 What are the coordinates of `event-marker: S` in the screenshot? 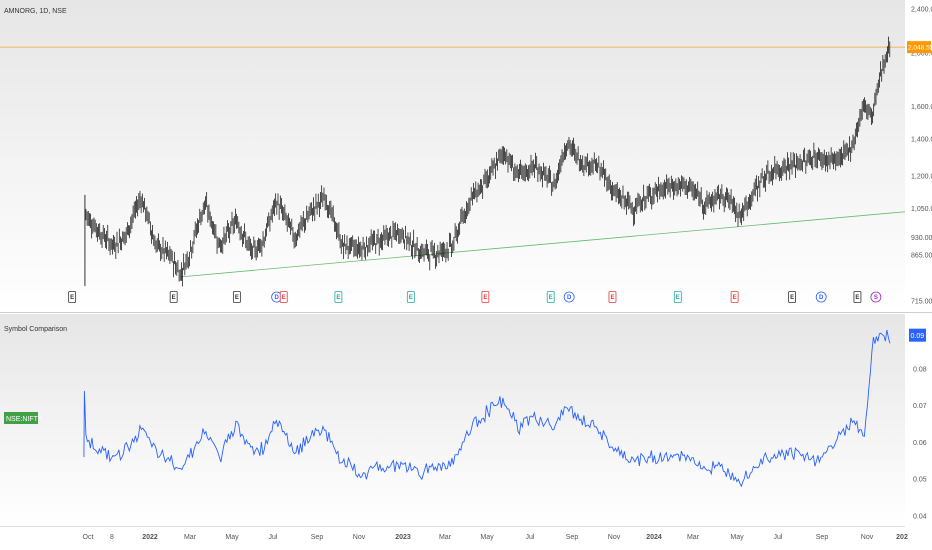 It's located at (876, 297).